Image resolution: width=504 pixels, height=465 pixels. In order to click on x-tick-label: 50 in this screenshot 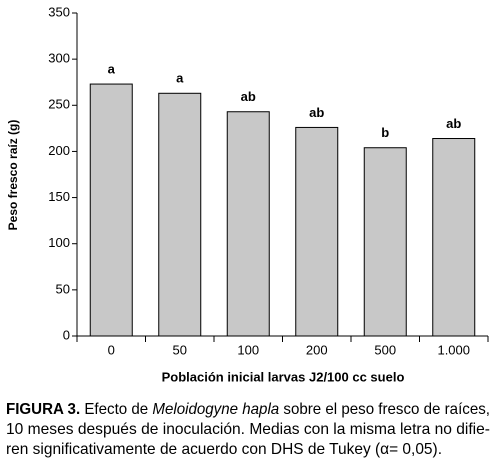, I will do `click(180, 349)`.